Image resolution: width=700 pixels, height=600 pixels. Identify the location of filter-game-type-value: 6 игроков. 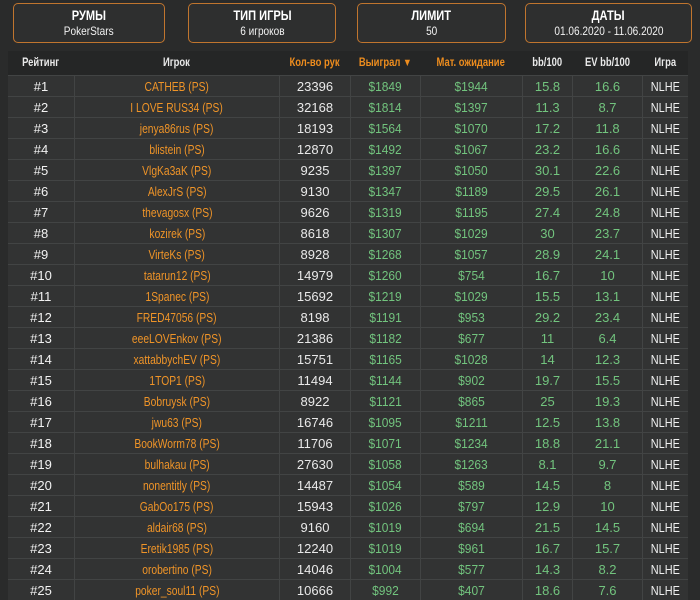
(262, 31).